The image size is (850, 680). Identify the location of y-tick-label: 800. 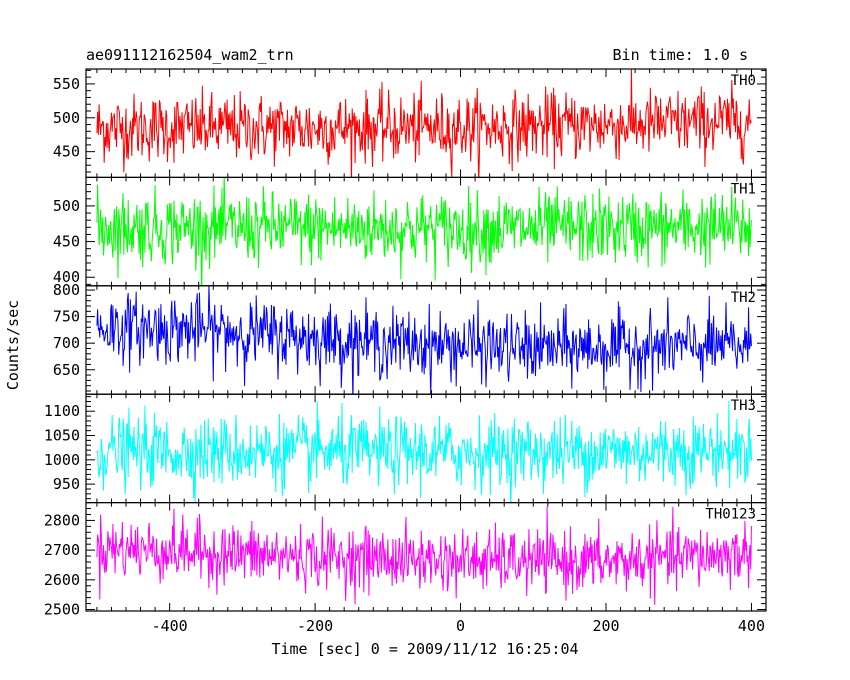
(66, 290).